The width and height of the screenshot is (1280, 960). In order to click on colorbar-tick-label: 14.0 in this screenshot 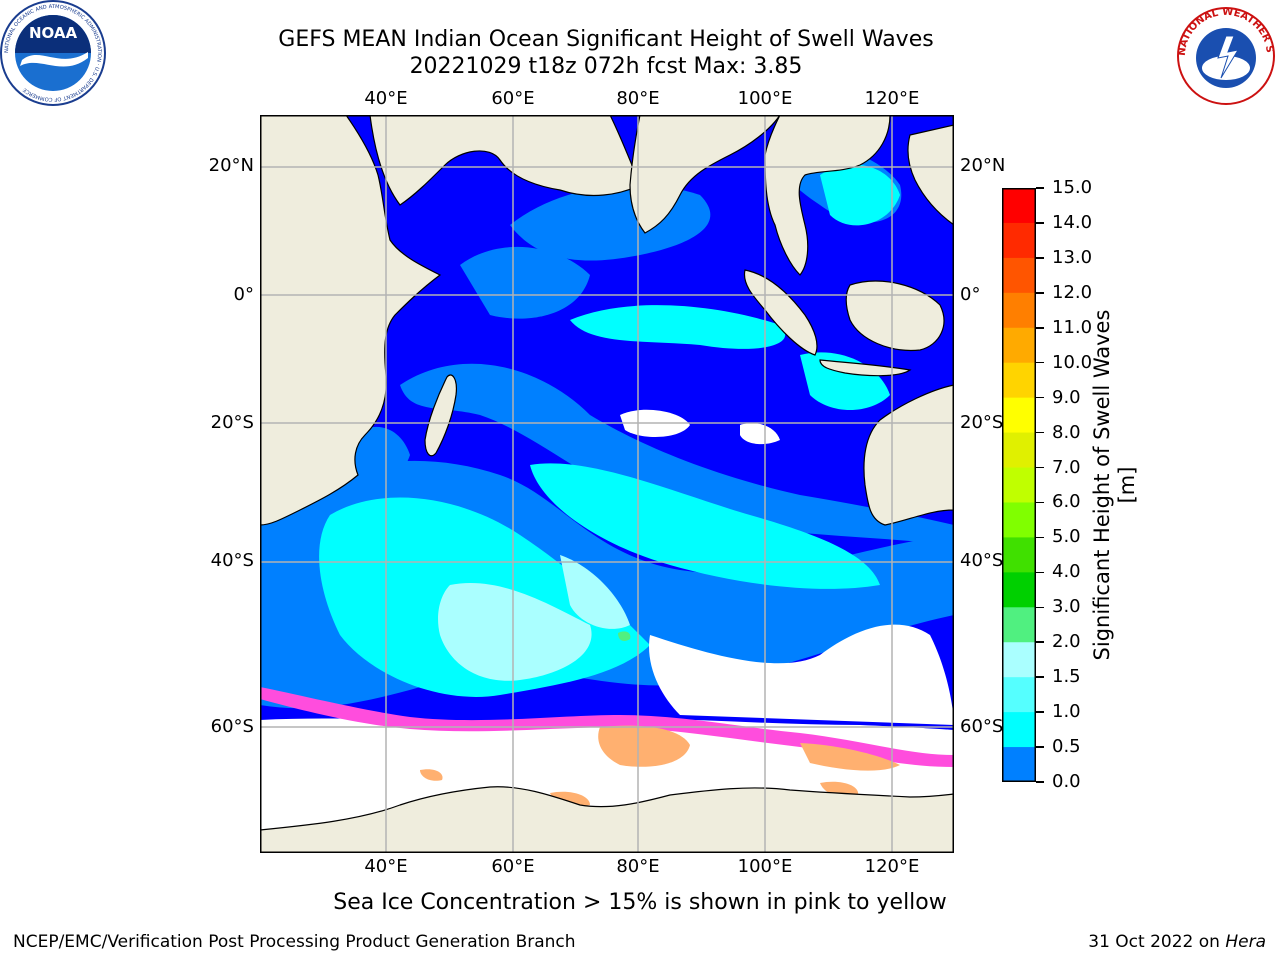, I will do `click(1072, 222)`.